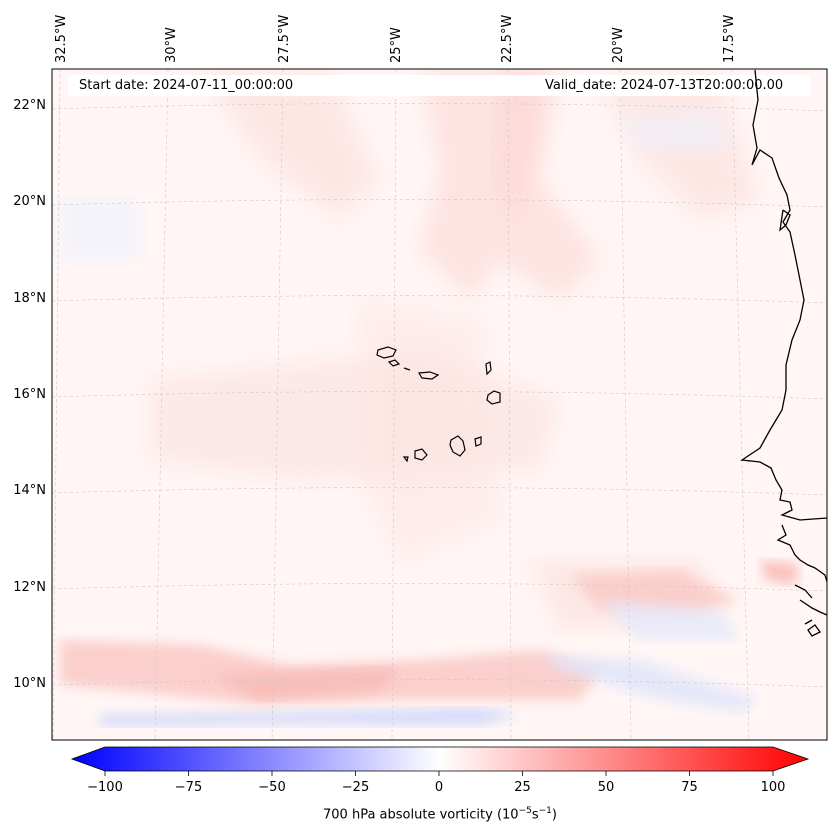  I want to click on colorbar-tick-label: 0, so click(439, 787).